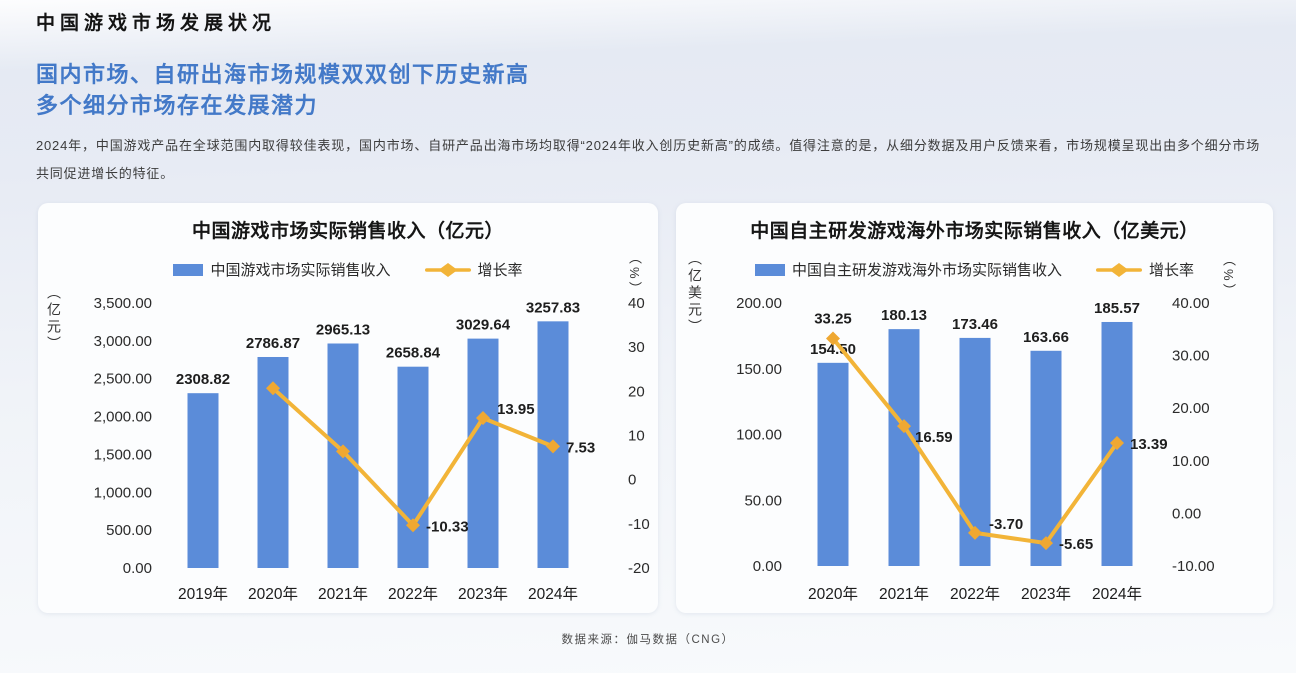  What do you see at coordinates (636, 436) in the screenshot?
I see `right-axis-tick: 10` at bounding box center [636, 436].